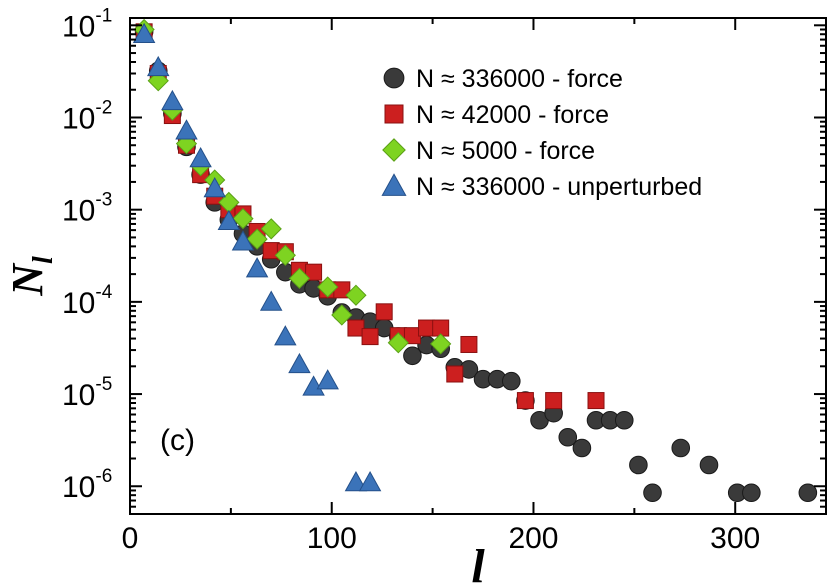 This screenshot has width=830, height=588. What do you see at coordinates (103, 292) in the screenshot?
I see `y-tick-exponent: -4` at bounding box center [103, 292].